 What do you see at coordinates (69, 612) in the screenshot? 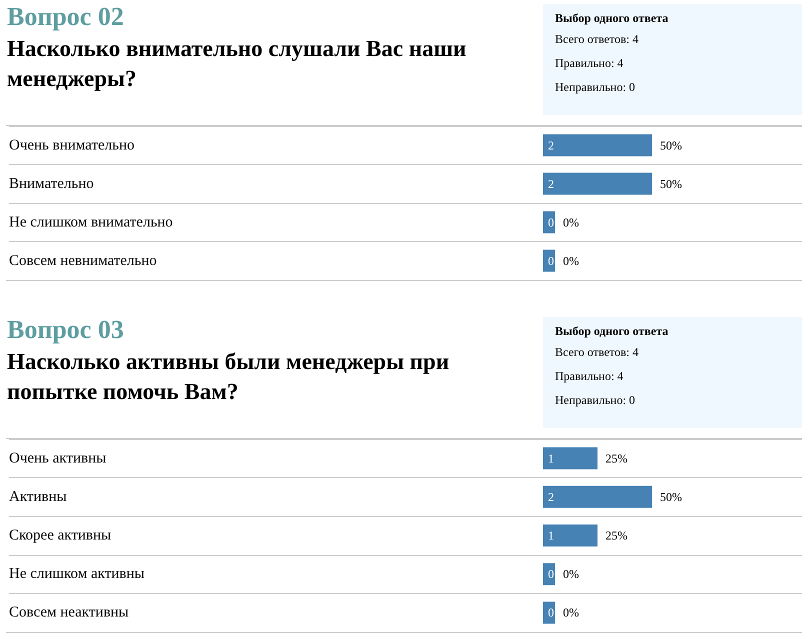
I see `y-tick-label: Совсем неактивны` at bounding box center [69, 612].